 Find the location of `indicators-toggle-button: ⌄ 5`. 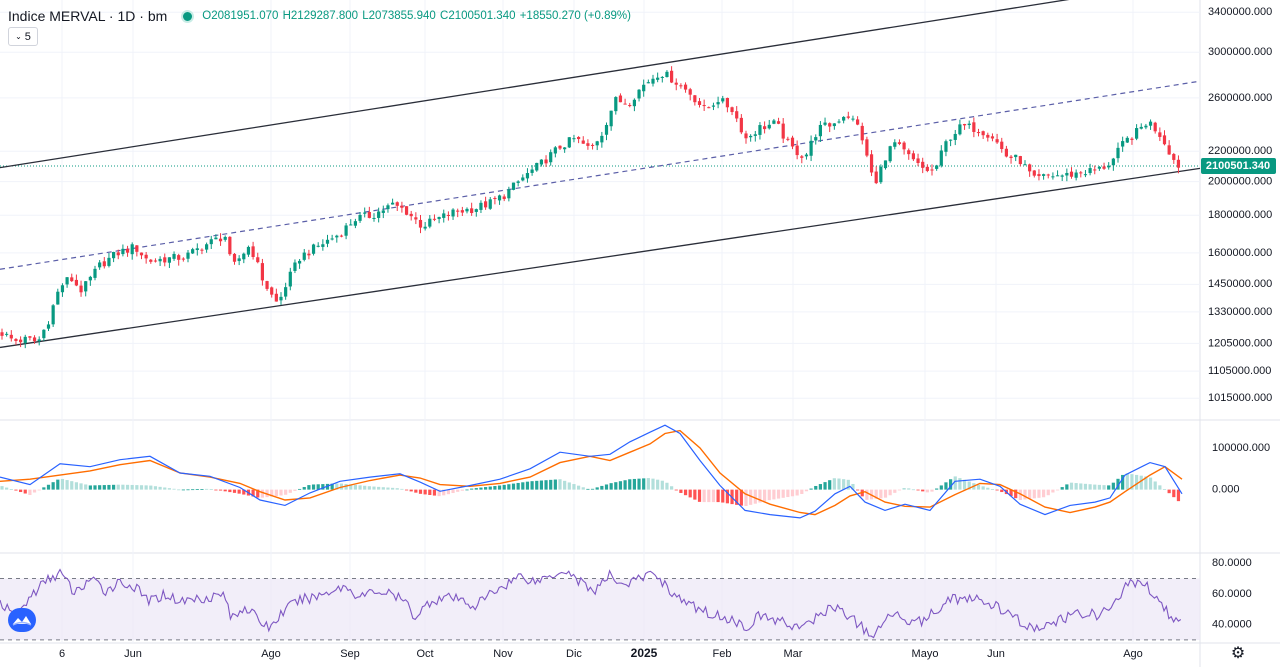

indicators-toggle-button: ⌄ 5 is located at coordinates (23, 36).